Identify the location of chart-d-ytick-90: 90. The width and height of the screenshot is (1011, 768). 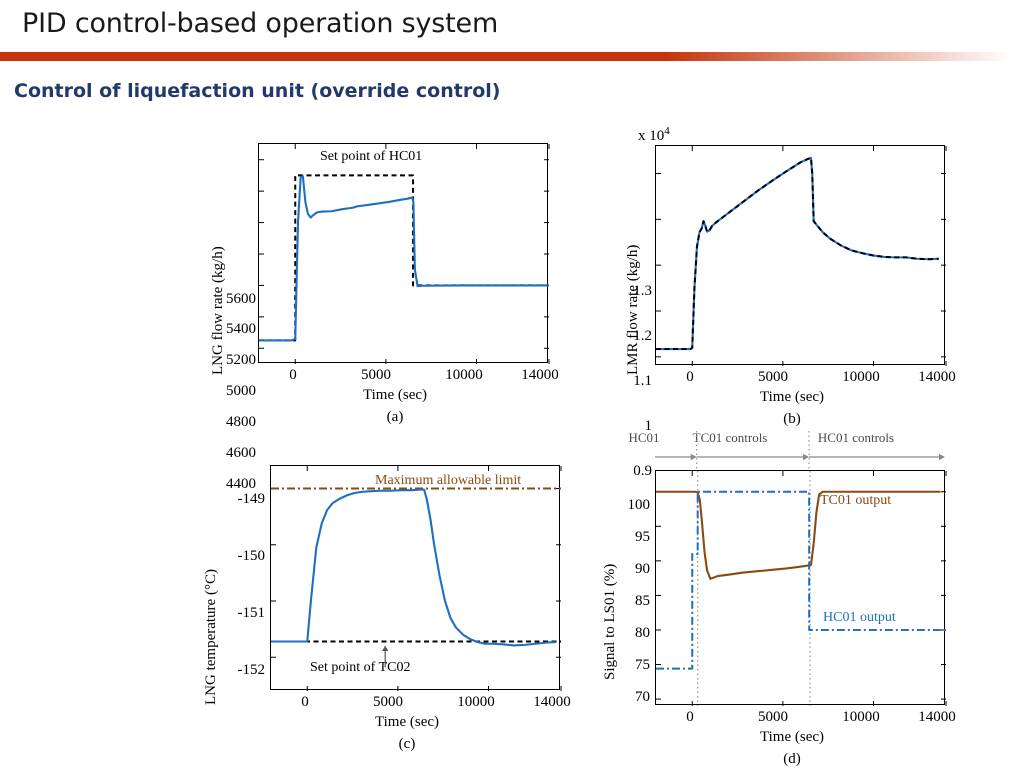
(642, 569).